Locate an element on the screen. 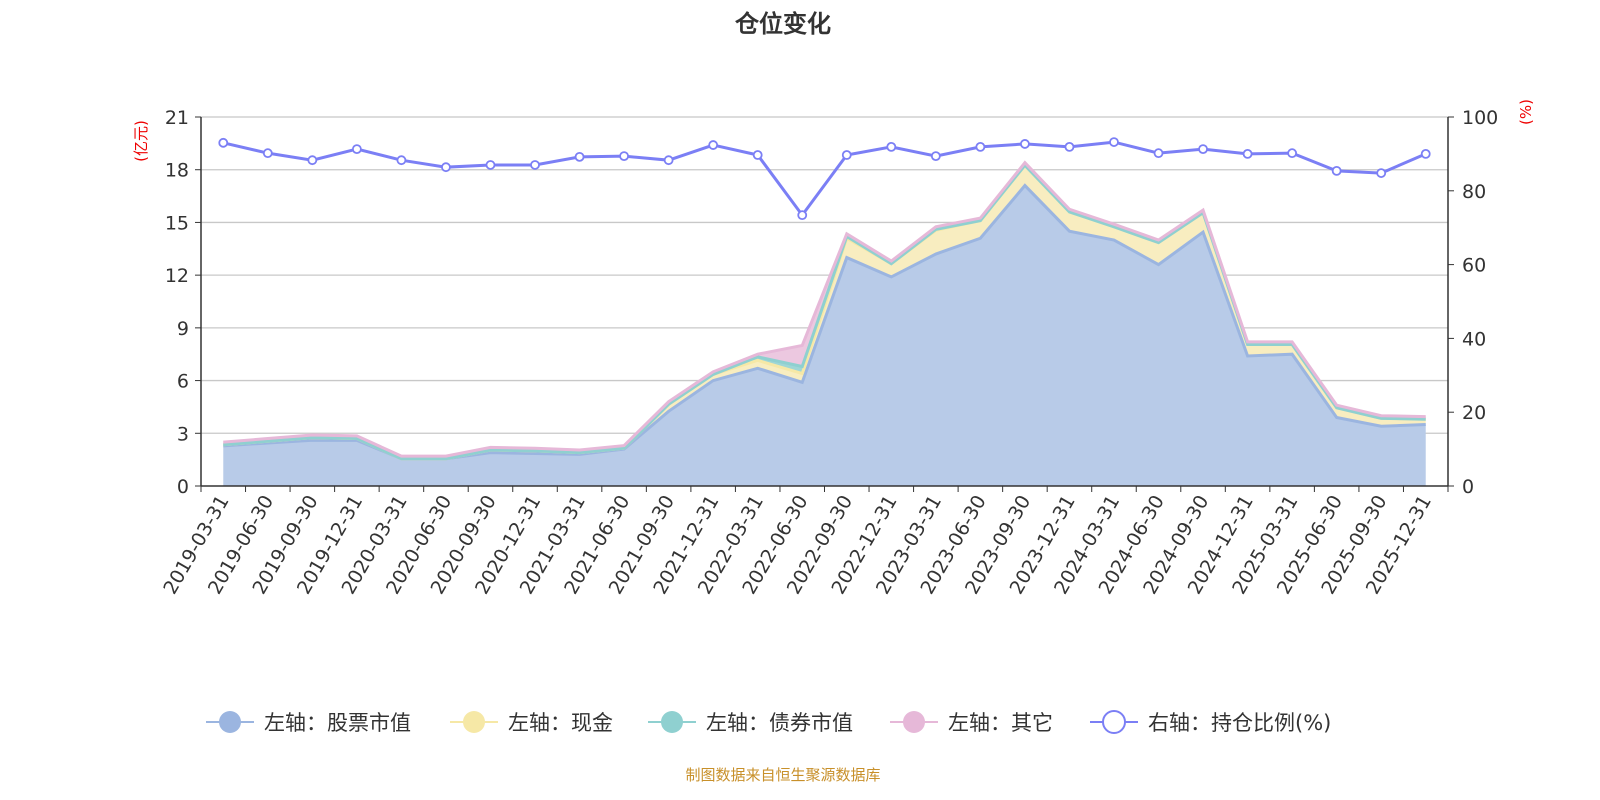 This screenshot has width=1600, height=800. legend-item: 左轴：其它 is located at coordinates (971, 723).